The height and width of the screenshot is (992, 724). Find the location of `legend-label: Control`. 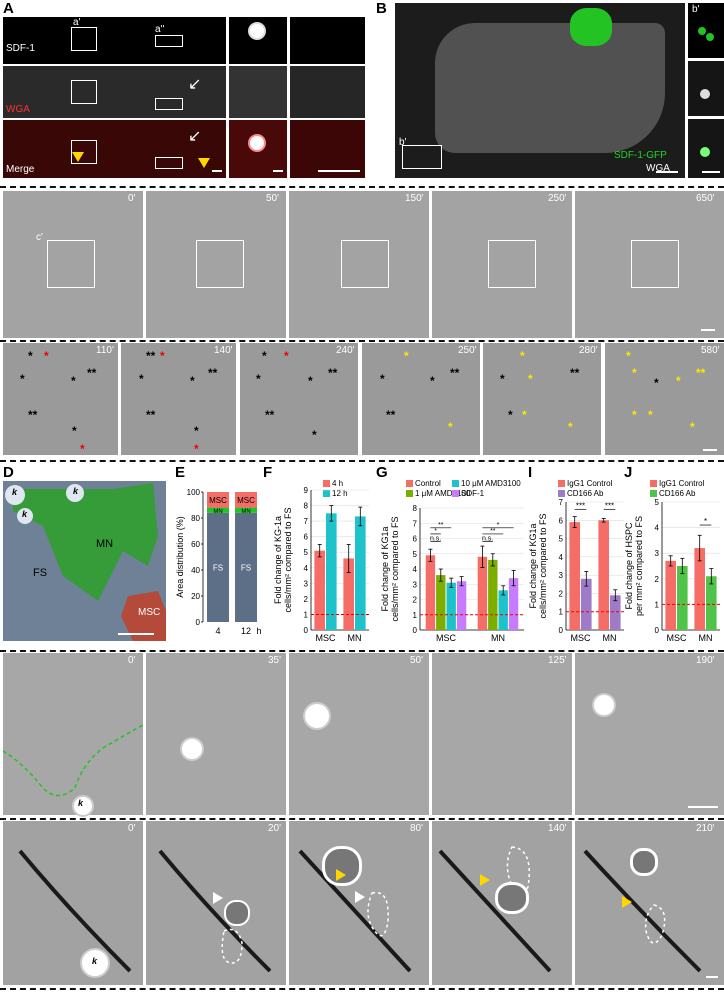

legend-label: Control is located at coordinates (428, 483).